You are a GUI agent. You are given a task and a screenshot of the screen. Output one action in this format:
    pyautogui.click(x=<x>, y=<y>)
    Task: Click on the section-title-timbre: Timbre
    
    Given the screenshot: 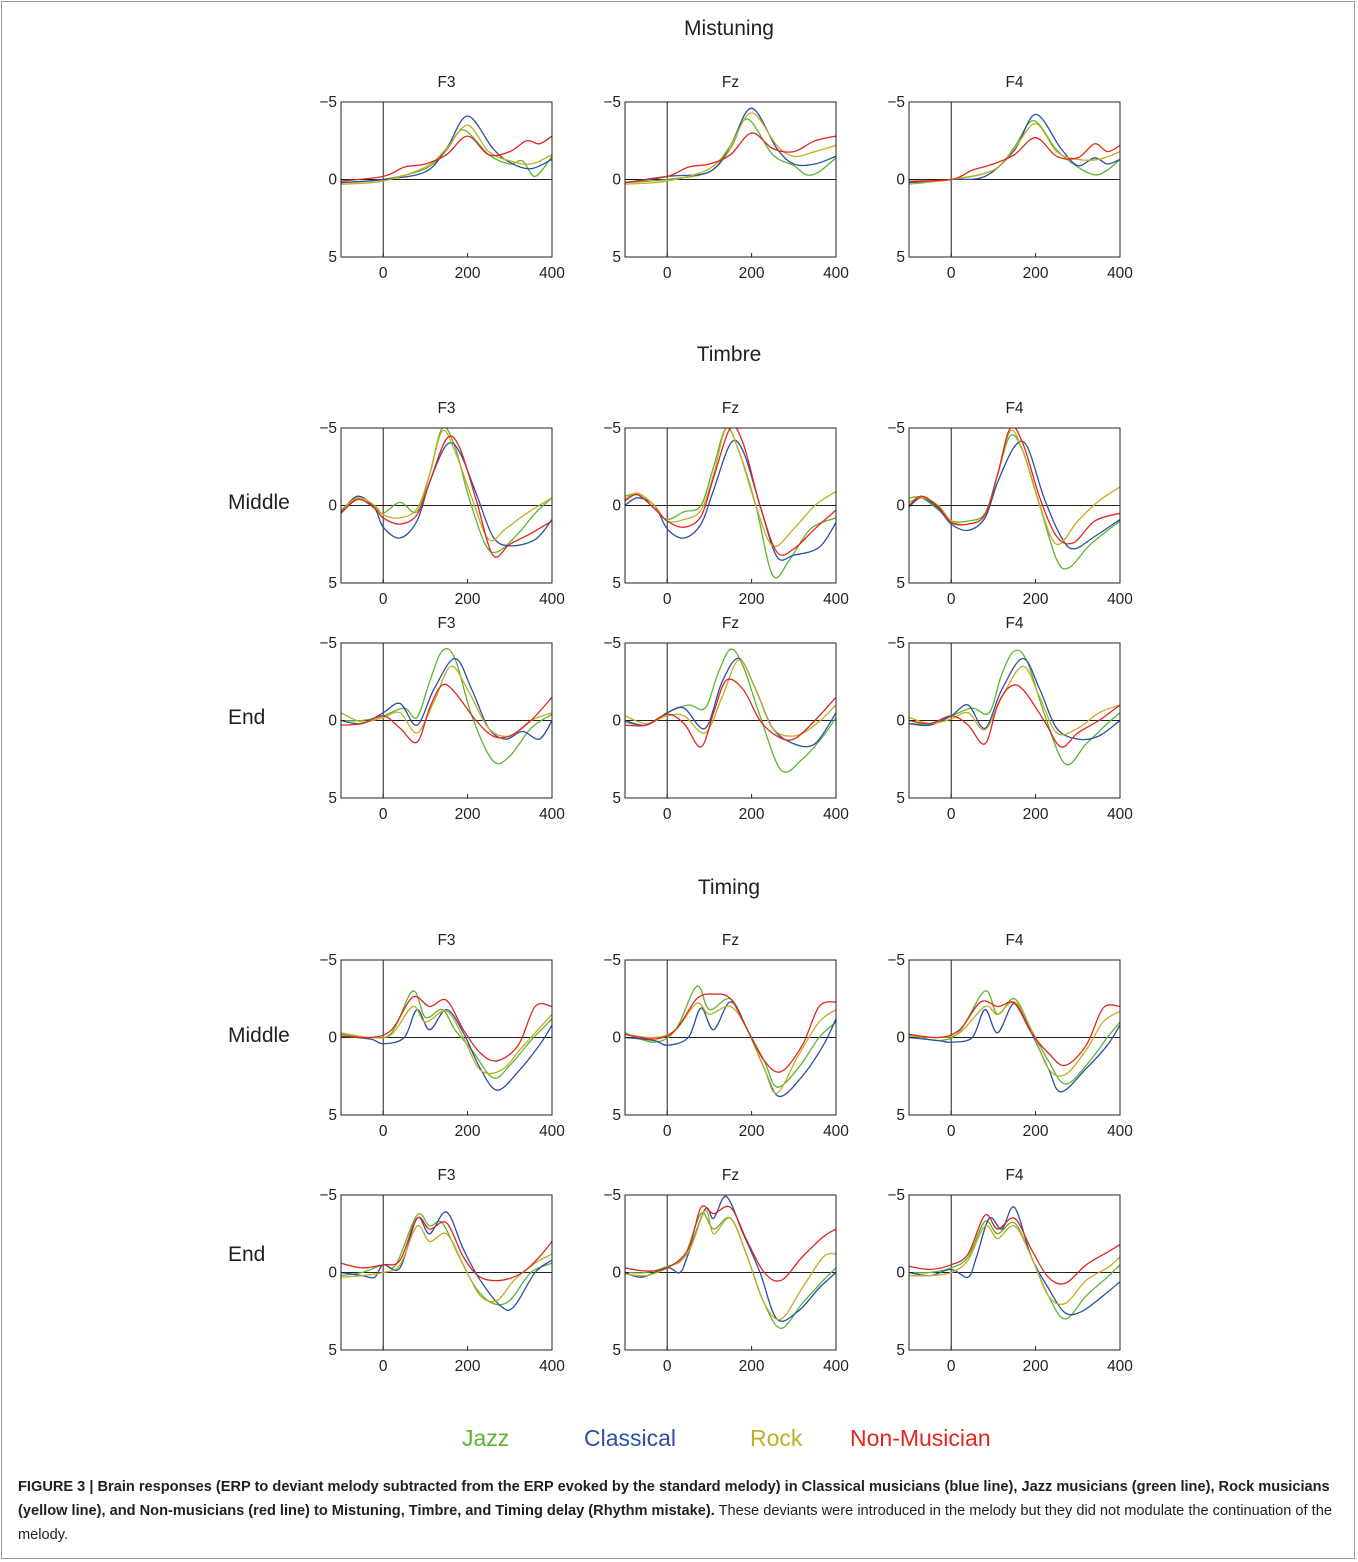 What is the action you would take?
    pyautogui.click(x=729, y=354)
    